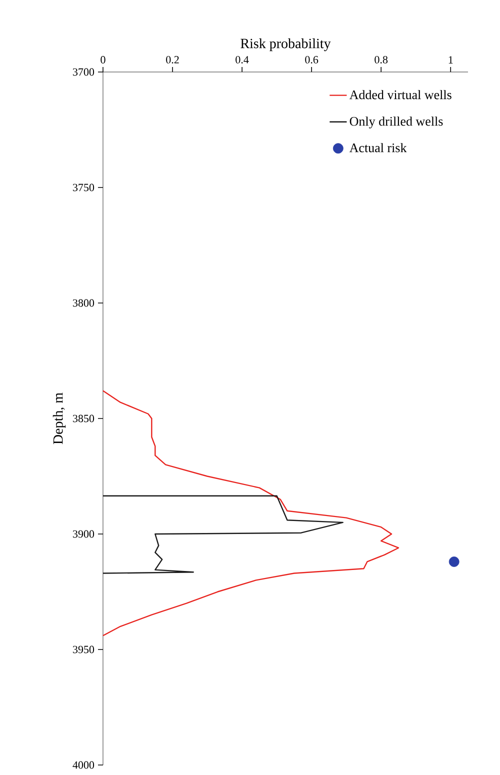  Describe the element at coordinates (400, 95) in the screenshot. I see `legend-label: Added virtual wells` at that location.